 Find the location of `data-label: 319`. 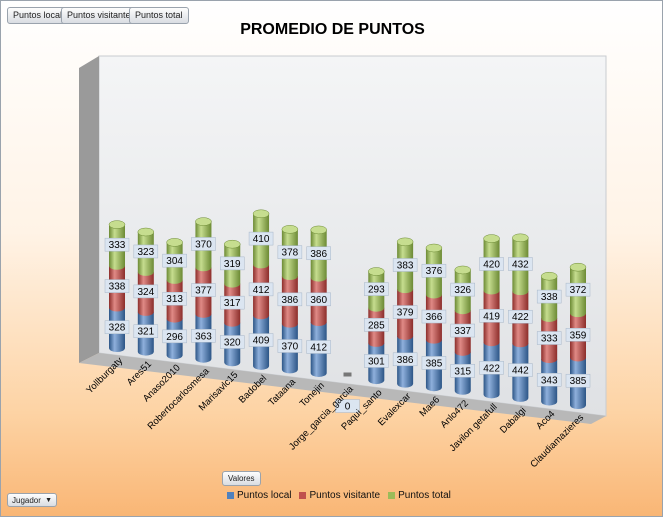

data-label: 319 is located at coordinates (232, 263).